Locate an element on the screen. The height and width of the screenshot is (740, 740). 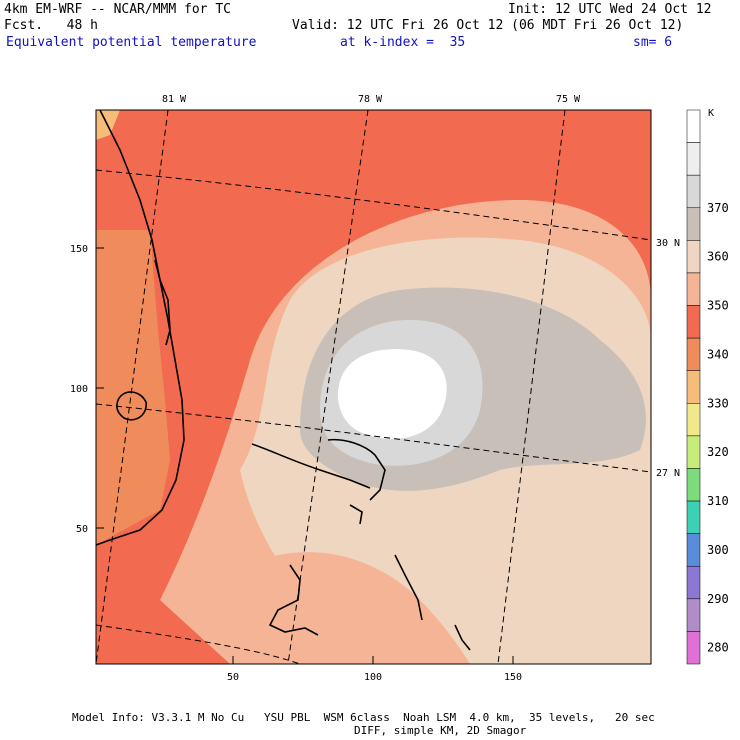
model-info-diffusion: DIFF, simple KM, 2D Smagor is located at coordinates (440, 730).